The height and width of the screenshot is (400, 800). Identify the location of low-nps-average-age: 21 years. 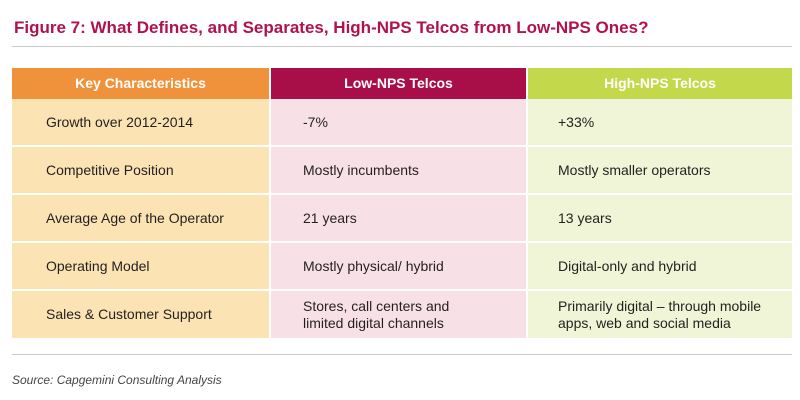
(398, 219).